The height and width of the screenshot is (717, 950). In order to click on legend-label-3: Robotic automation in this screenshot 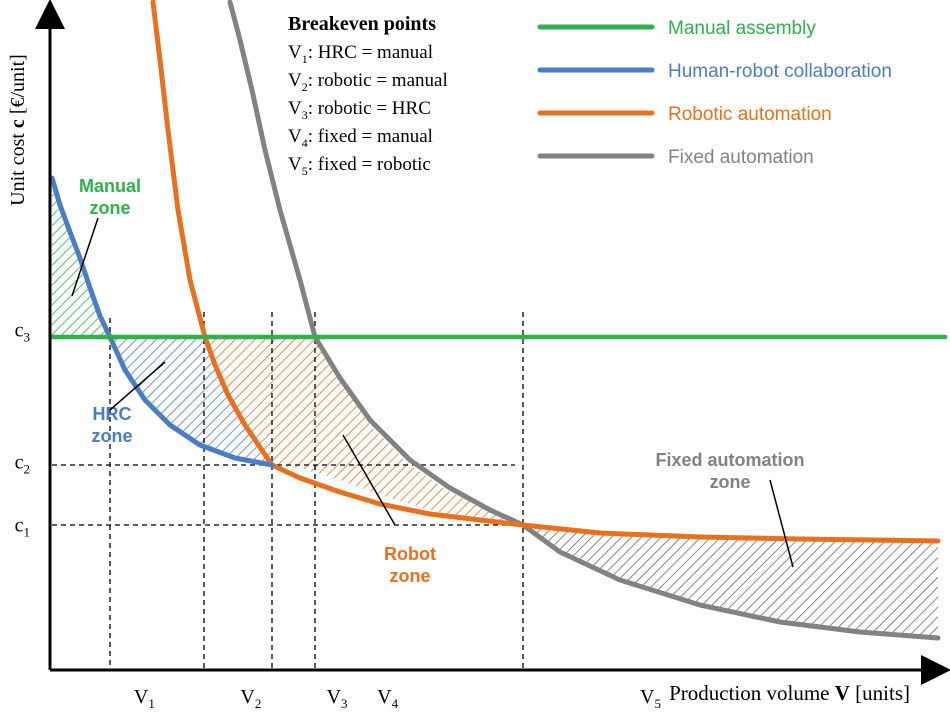, I will do `click(750, 114)`.